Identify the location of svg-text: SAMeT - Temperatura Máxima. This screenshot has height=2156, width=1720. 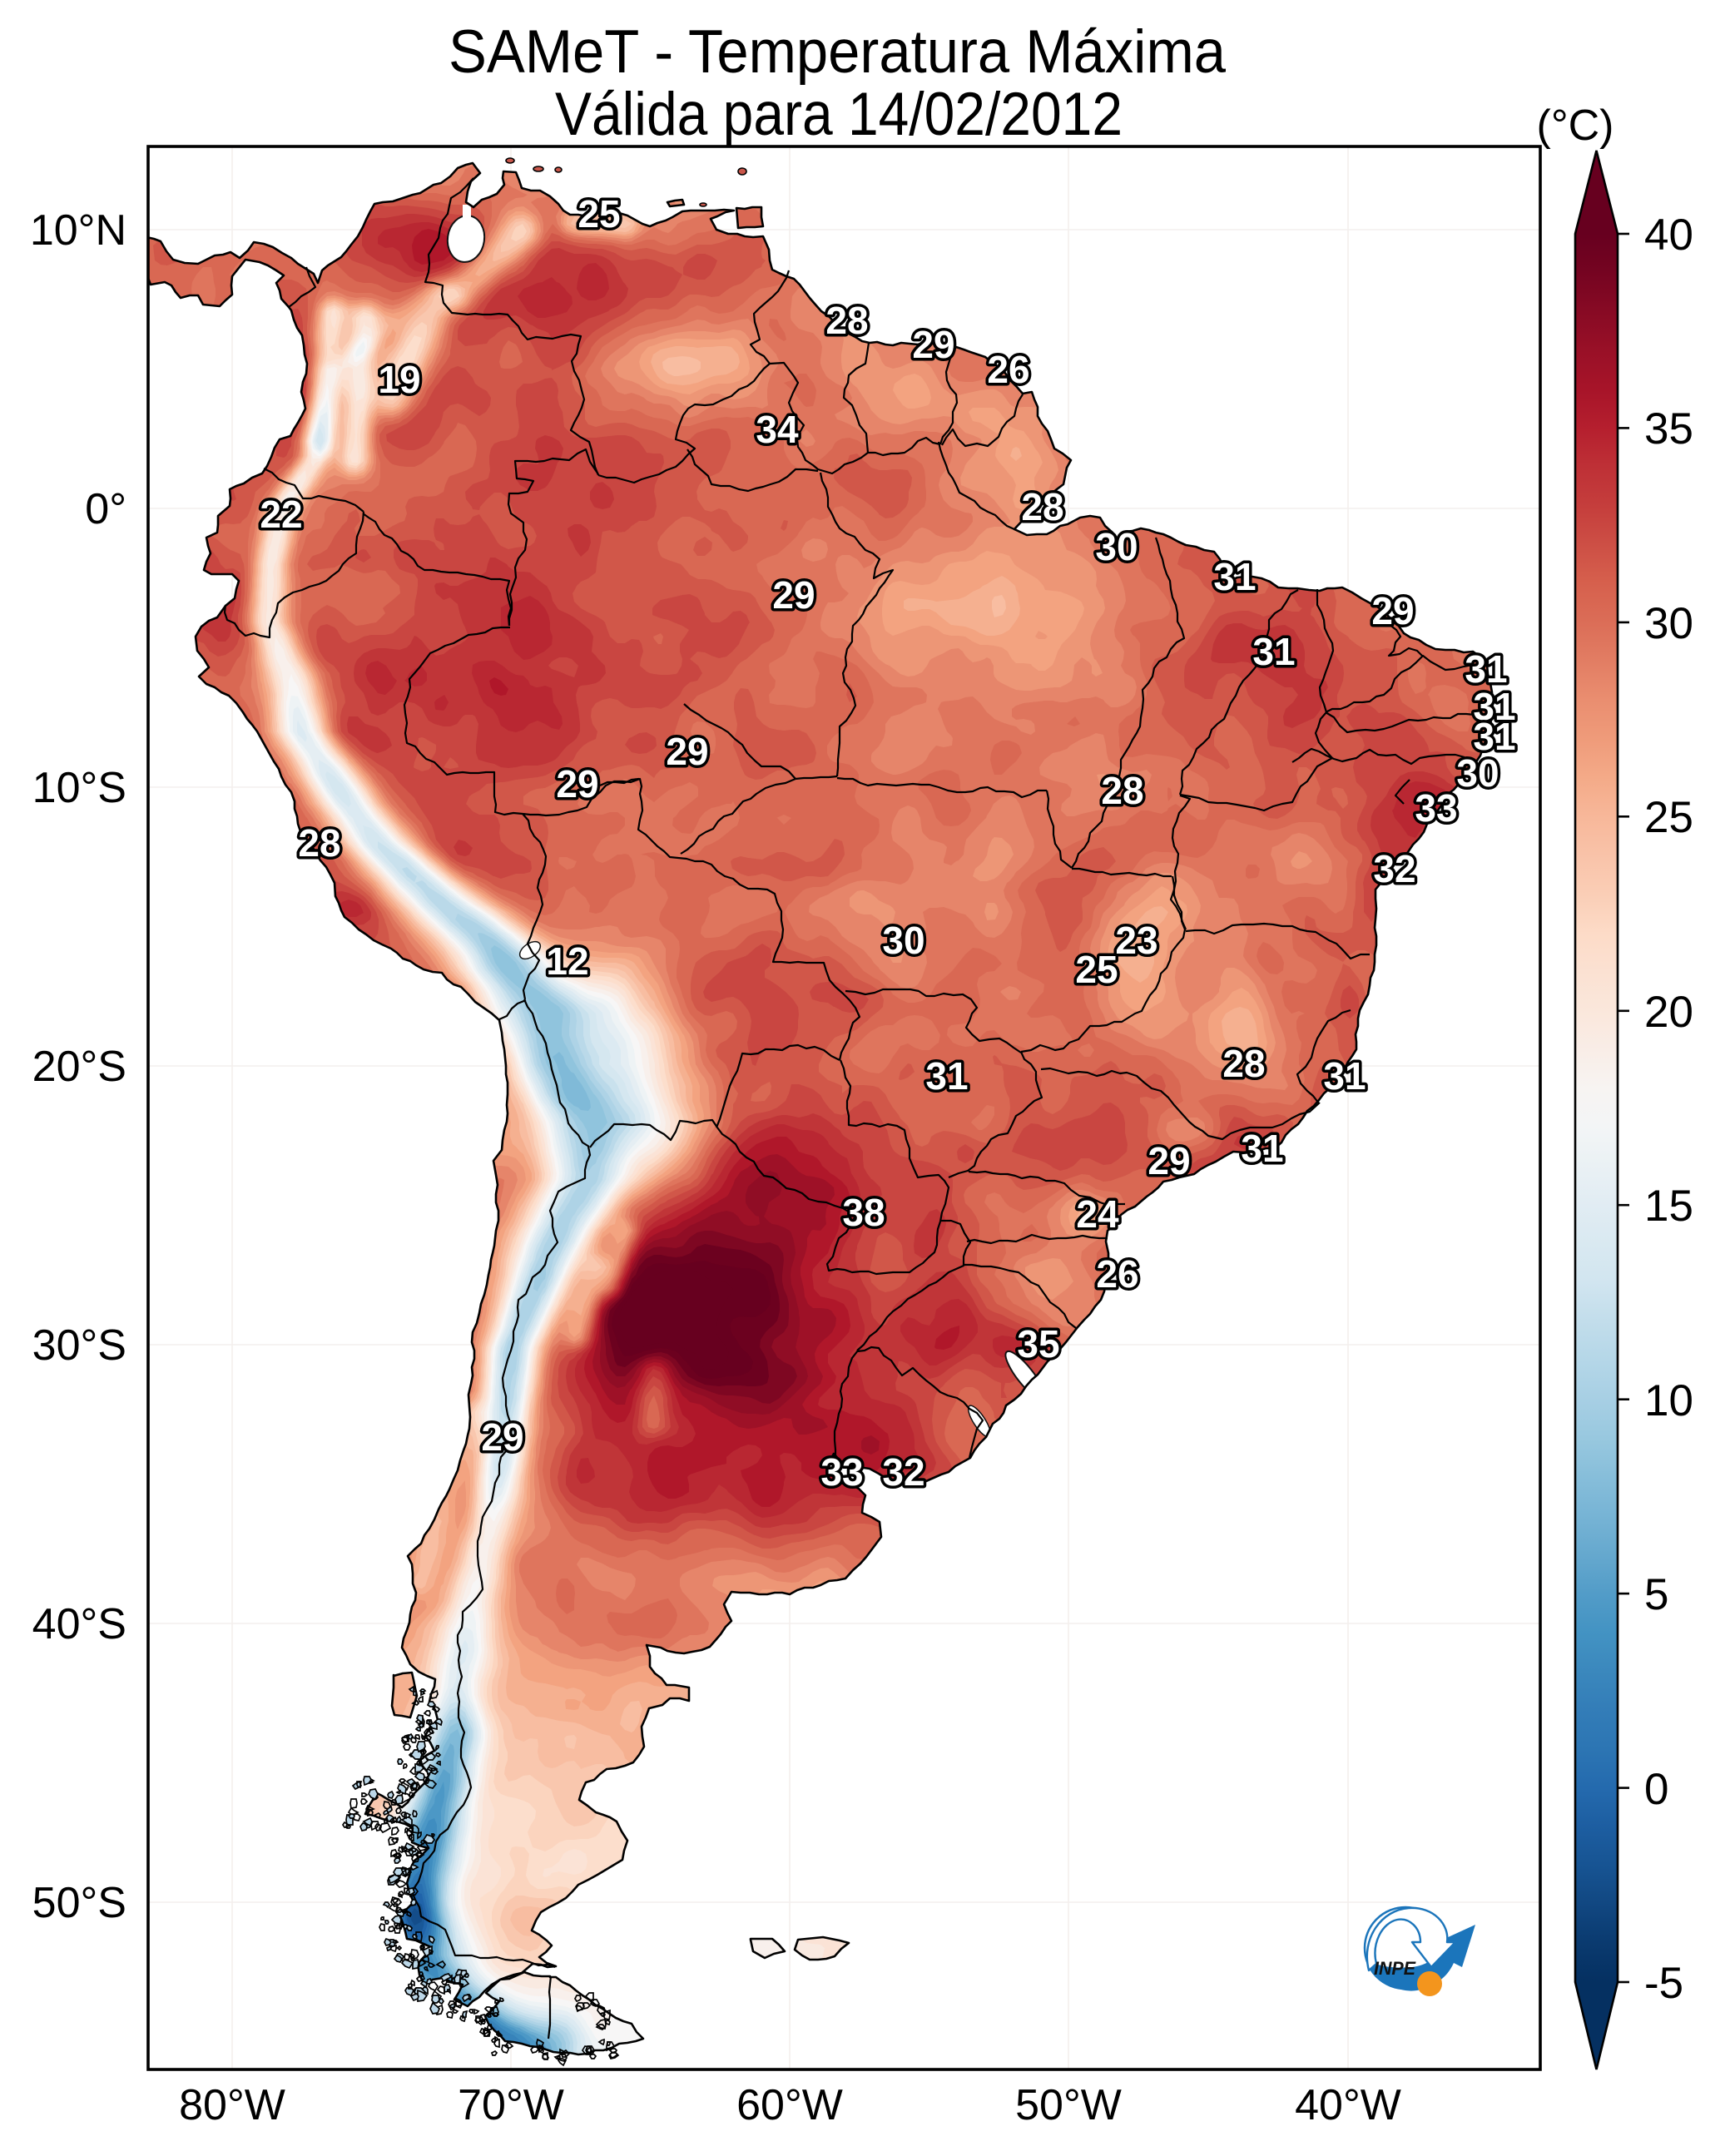
(837, 52).